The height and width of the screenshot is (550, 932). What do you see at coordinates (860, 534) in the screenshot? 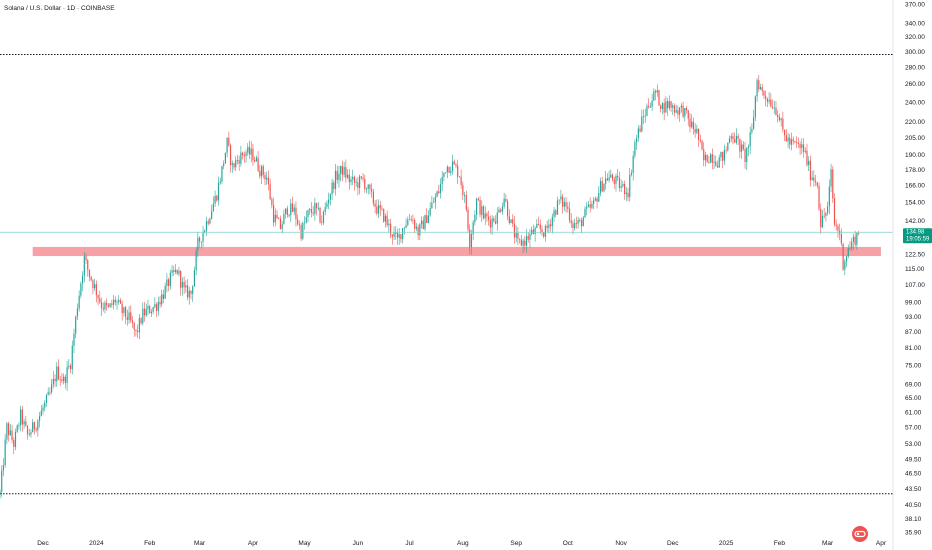
I see `tradingview-logo-icon` at bounding box center [860, 534].